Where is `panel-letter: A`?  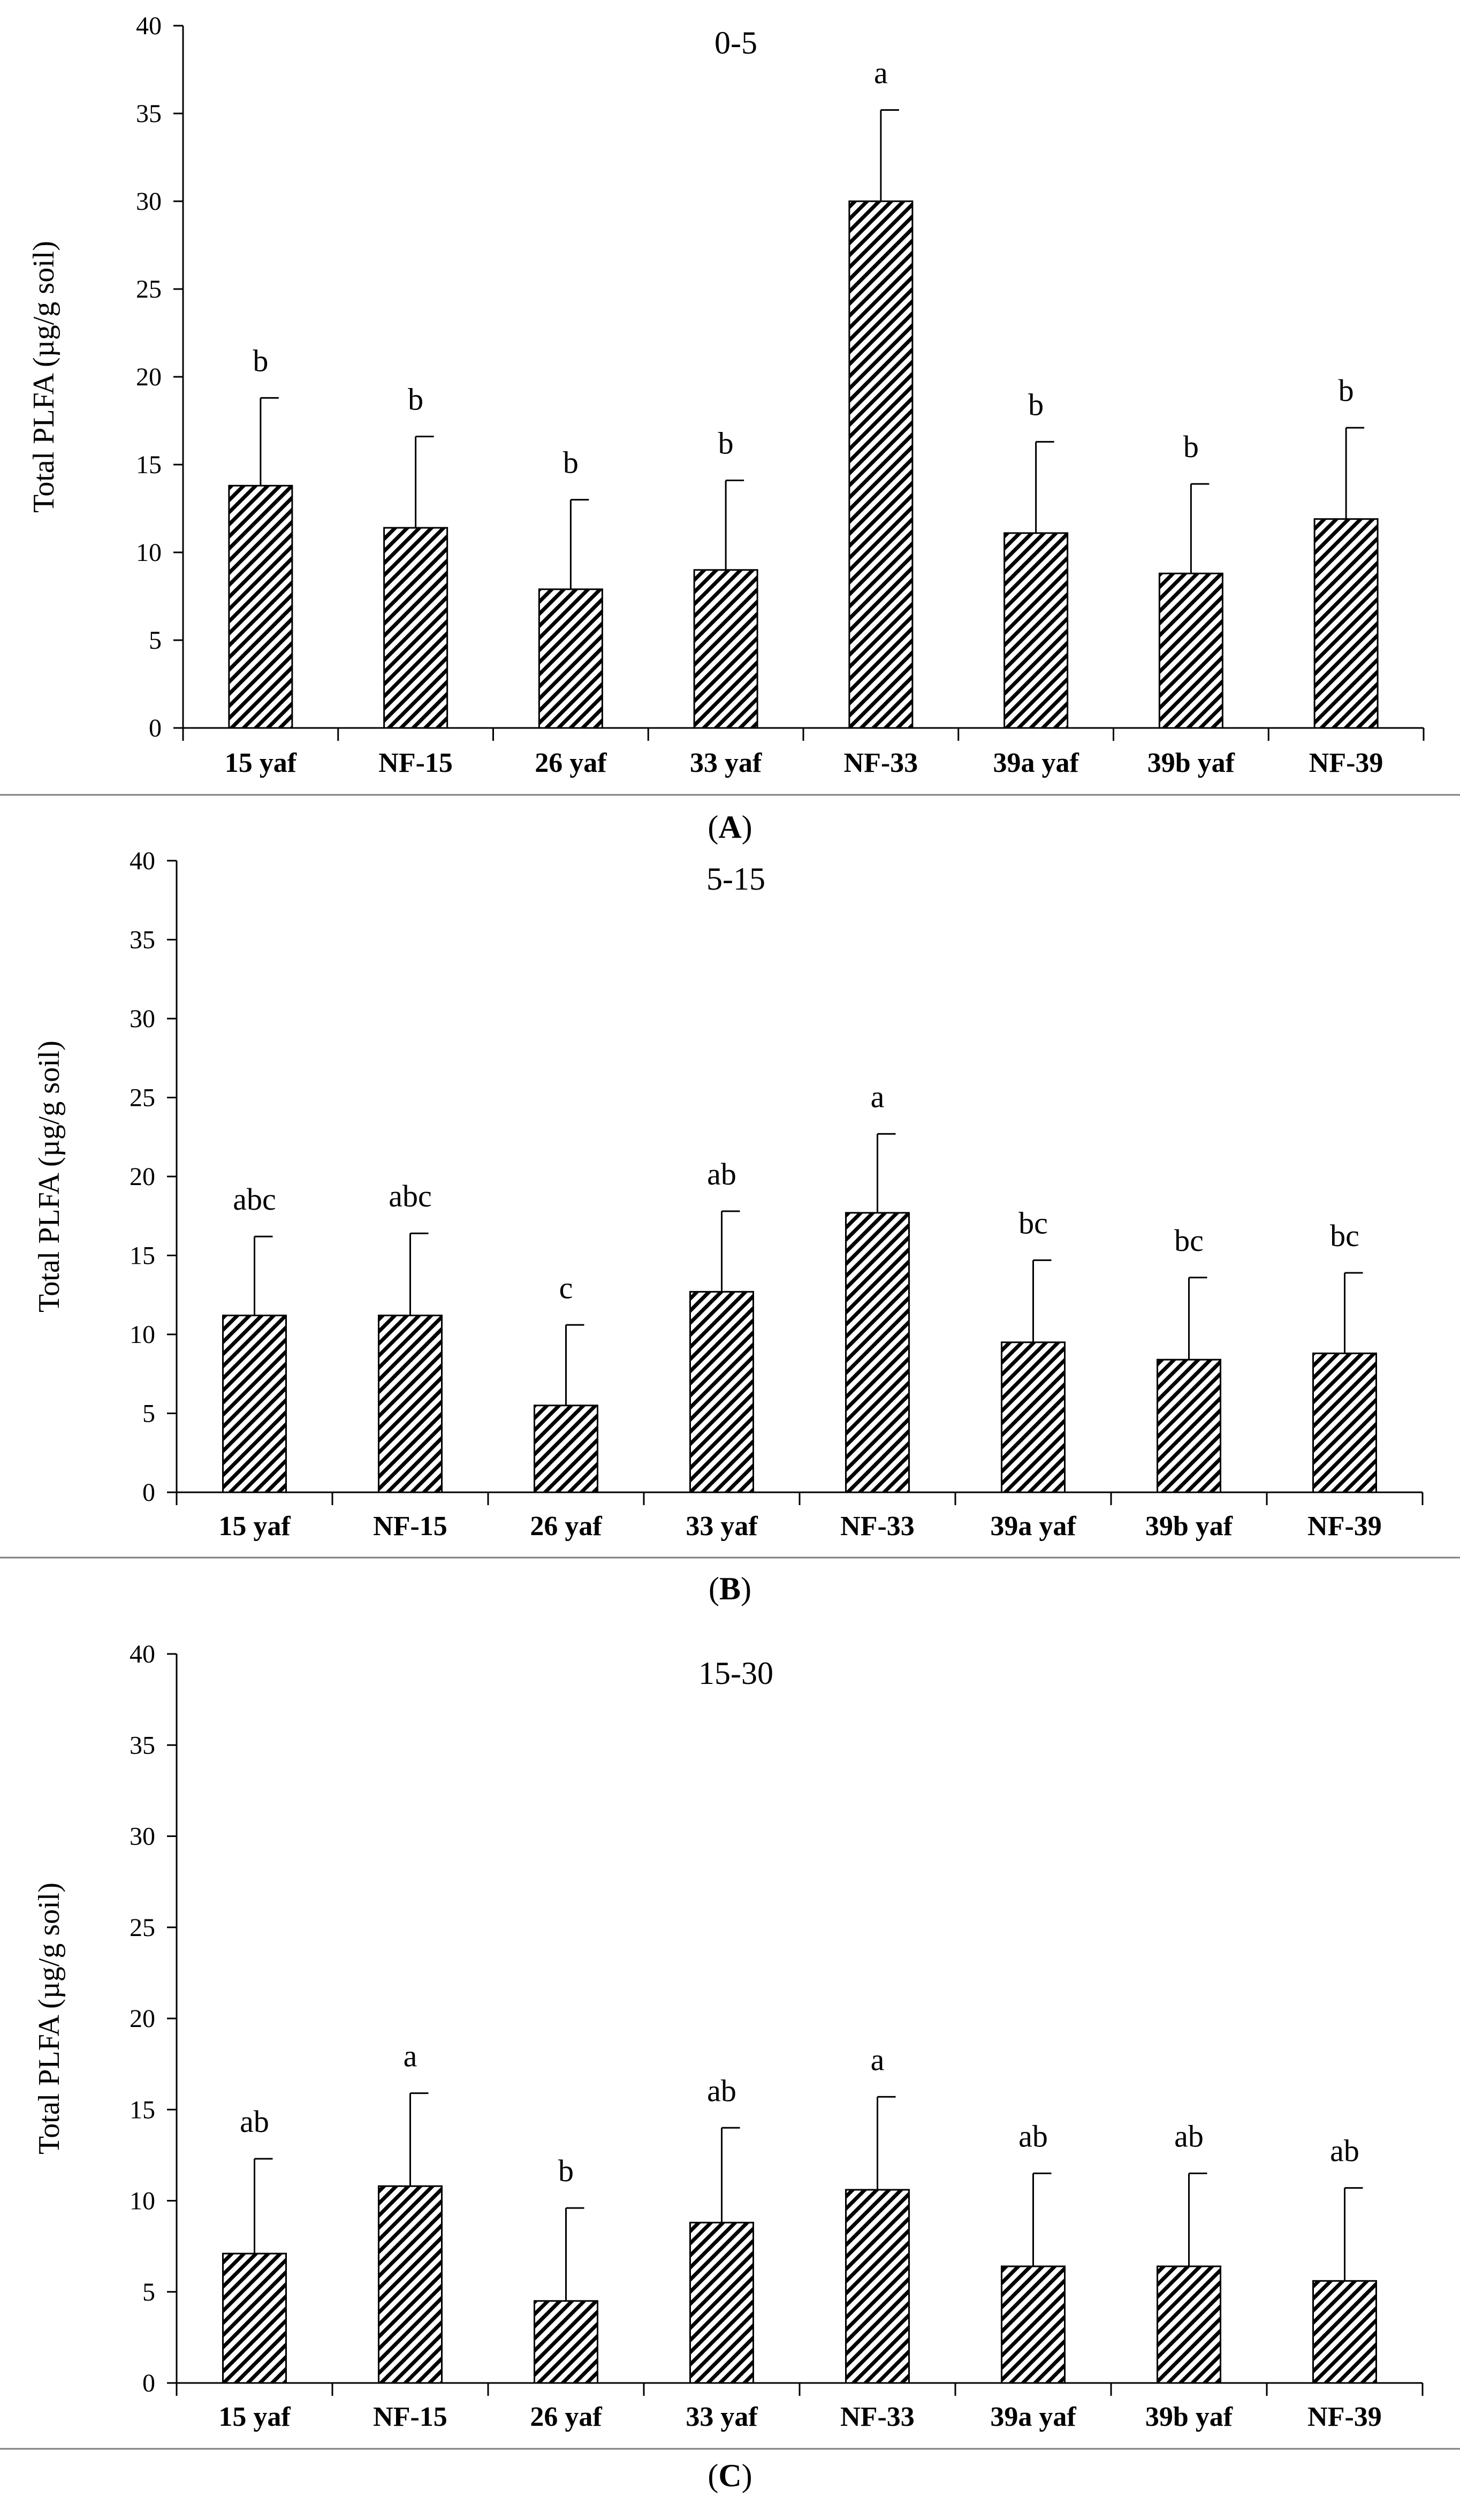 panel-letter: A is located at coordinates (729, 827).